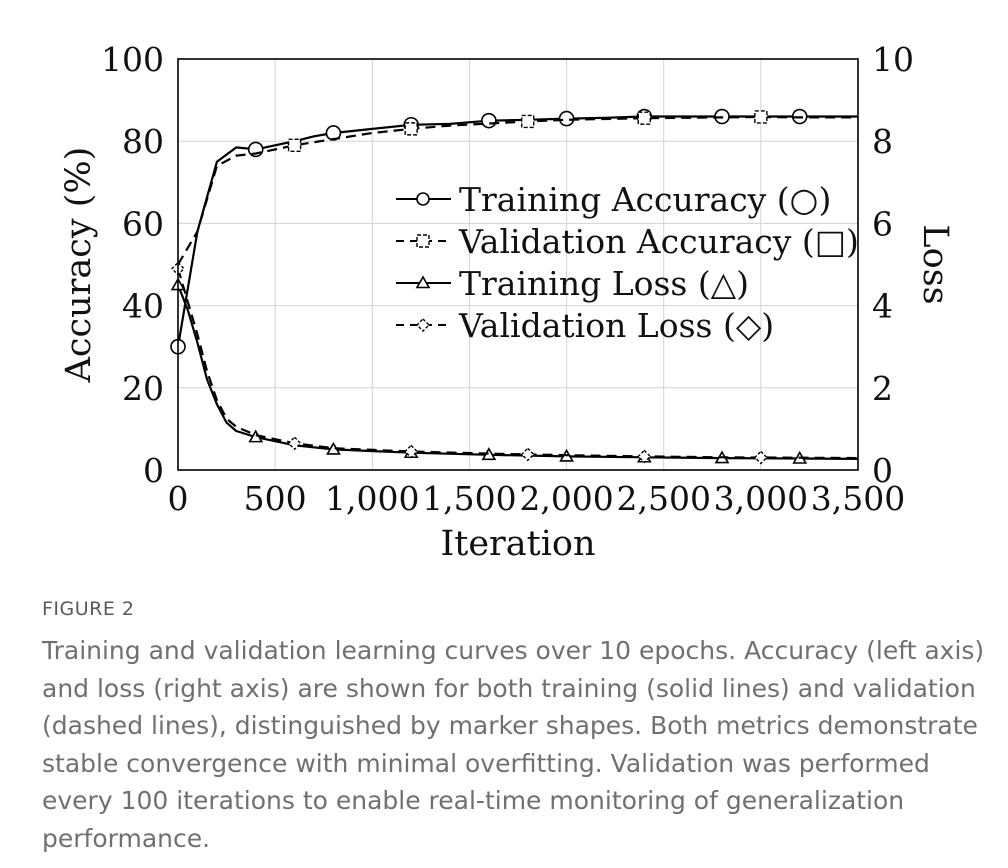 Image resolution: width=1008 pixels, height=868 pixels. Describe the element at coordinates (143, 306) in the screenshot. I see `y-left-tick-label: 40` at that location.